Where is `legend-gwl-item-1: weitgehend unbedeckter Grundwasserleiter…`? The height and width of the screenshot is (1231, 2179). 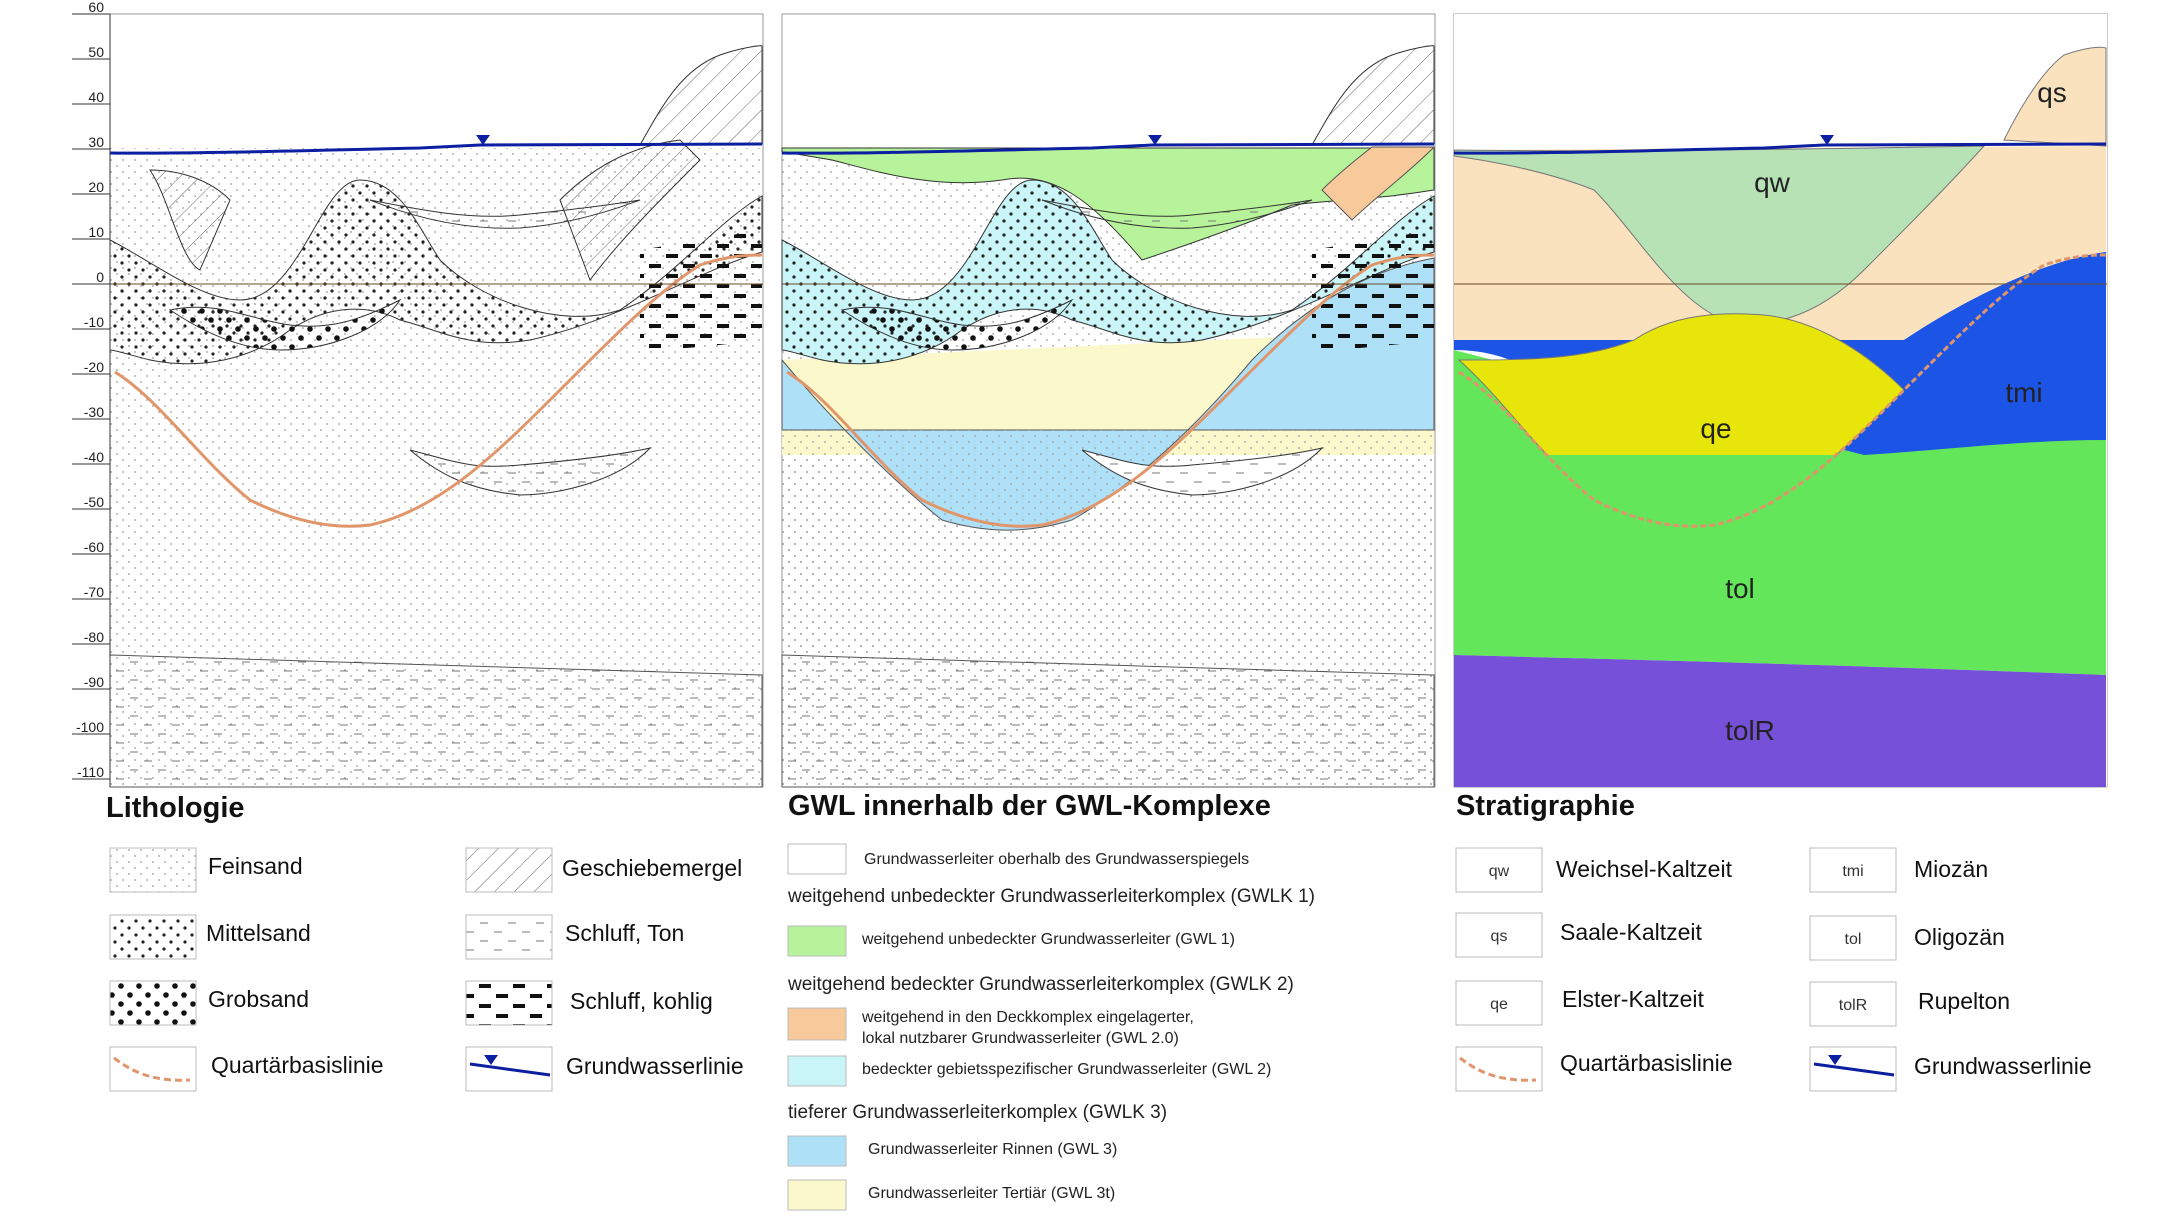
legend-gwl-item-1: weitgehend unbedeckter Grundwasserleiter… is located at coordinates (1048, 939).